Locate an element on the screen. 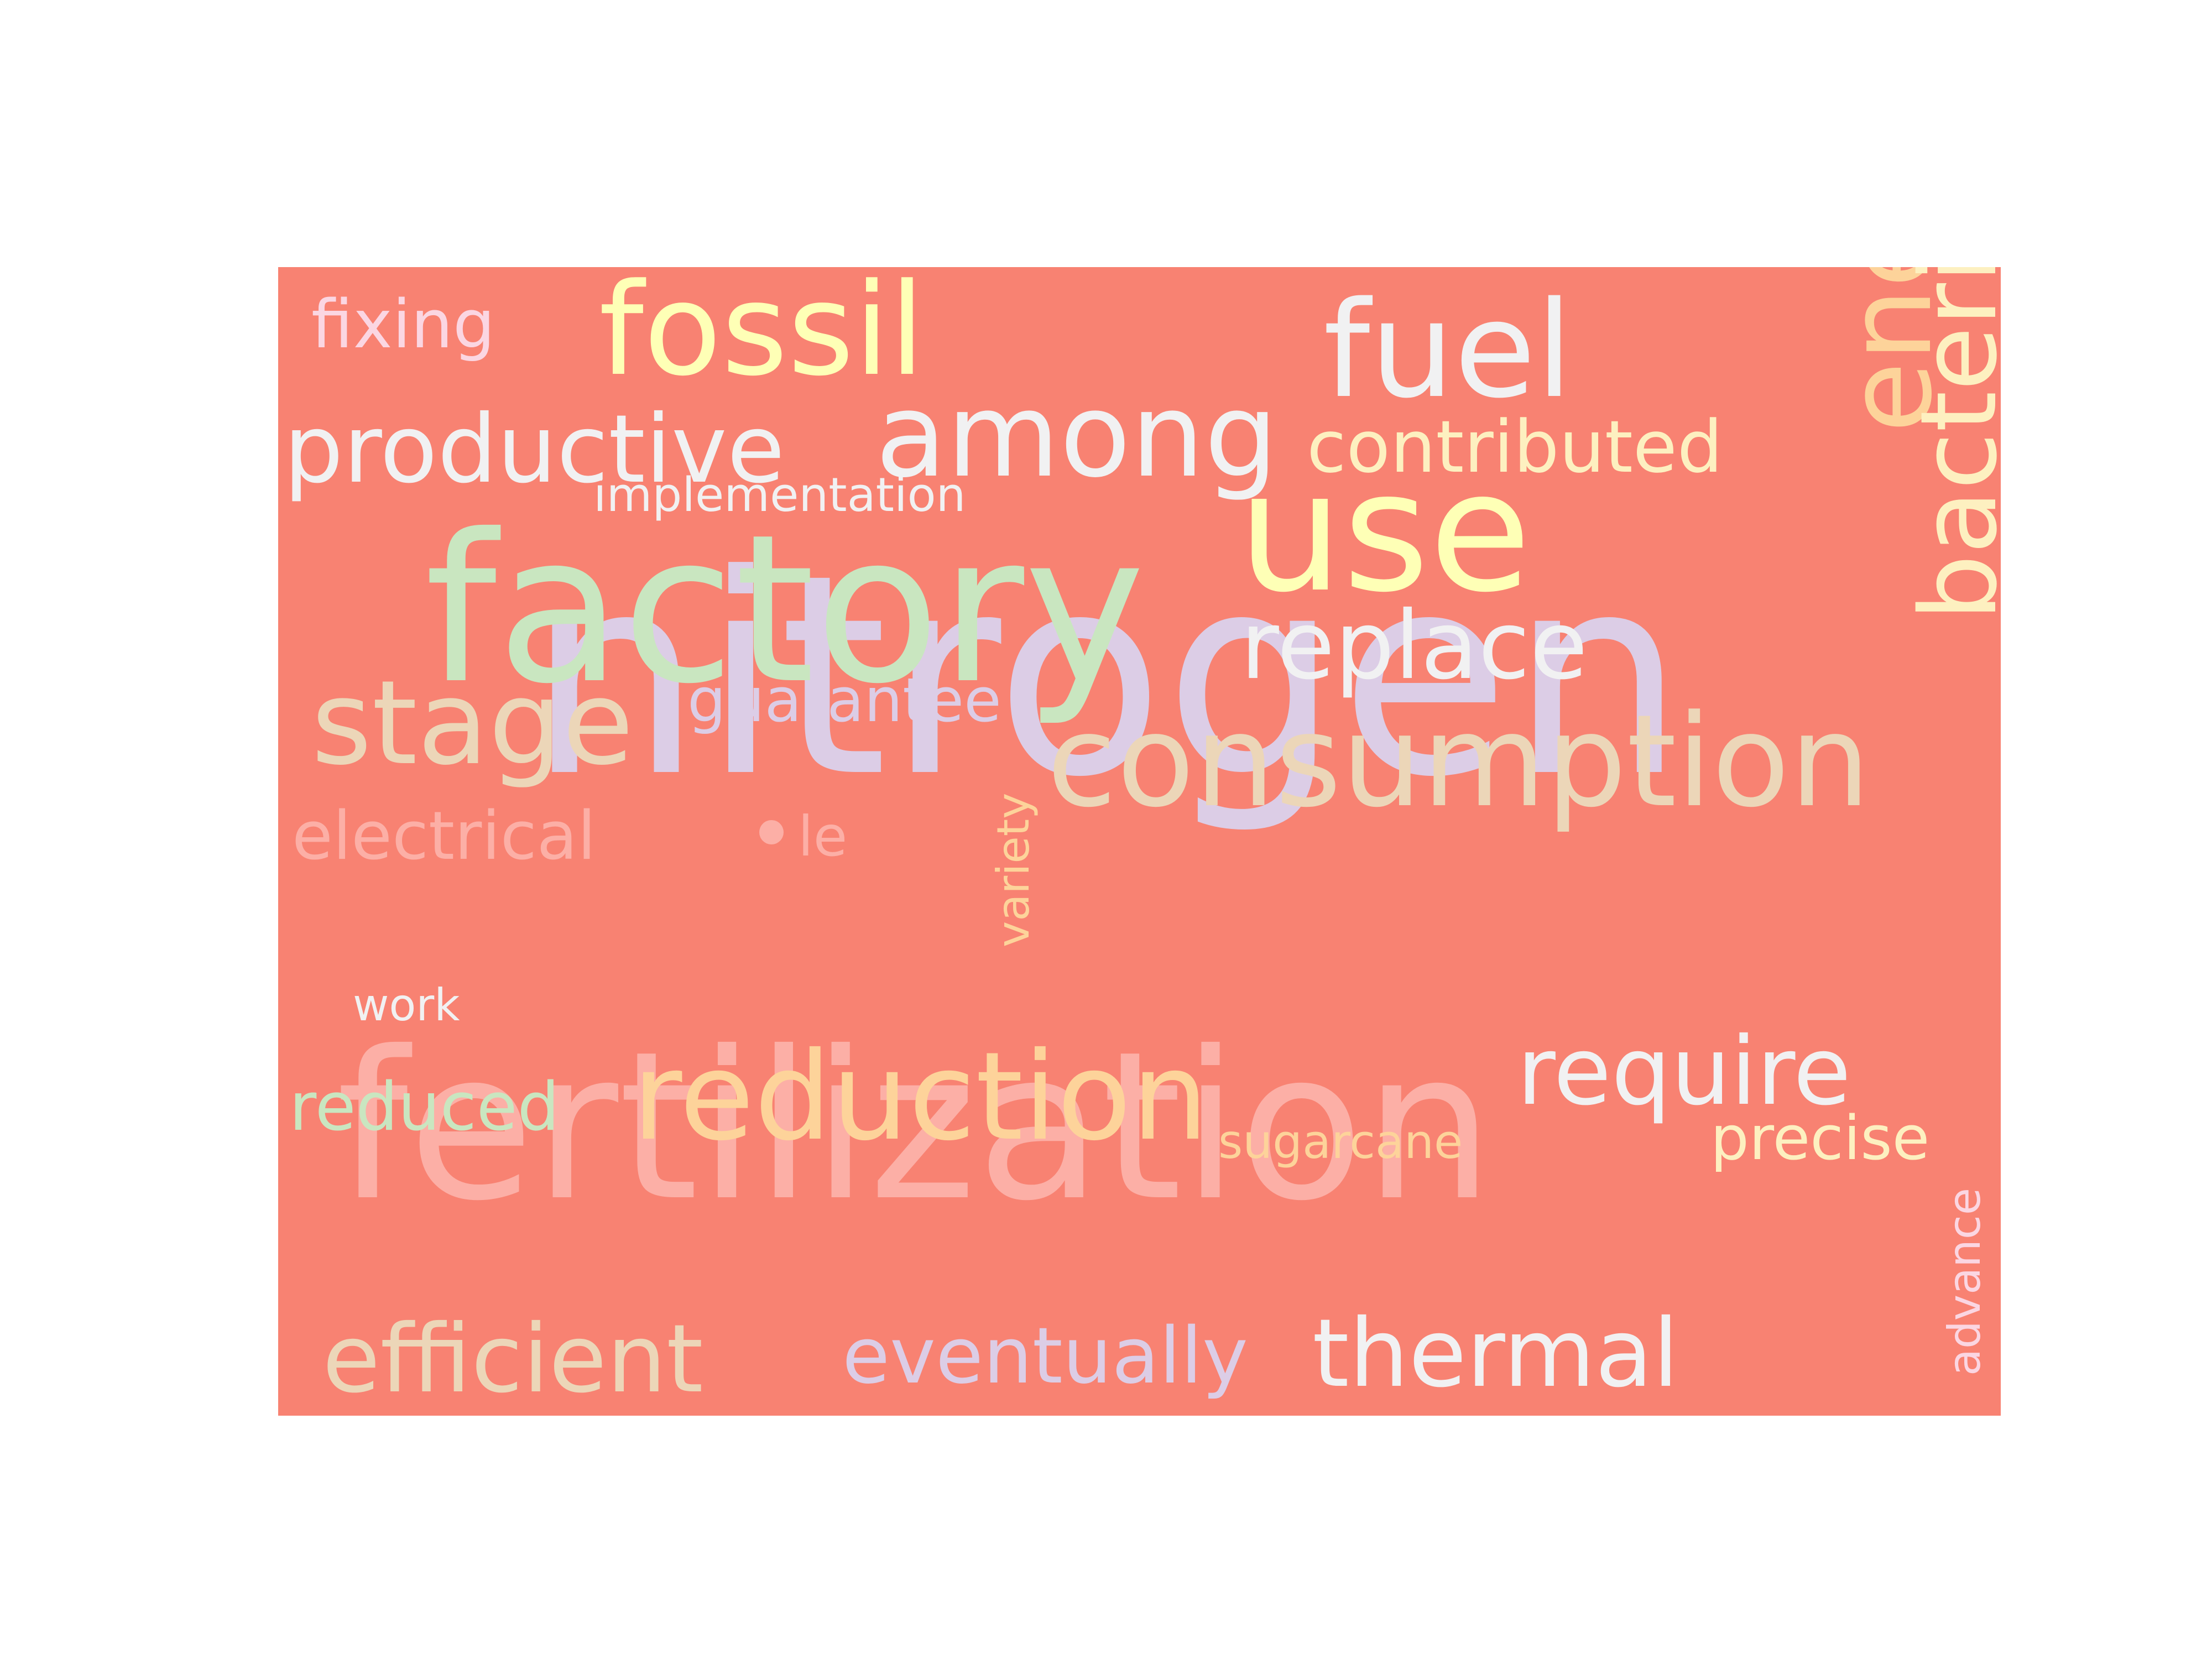  word-bacteria: bacteria is located at coordinates (1950, 444).